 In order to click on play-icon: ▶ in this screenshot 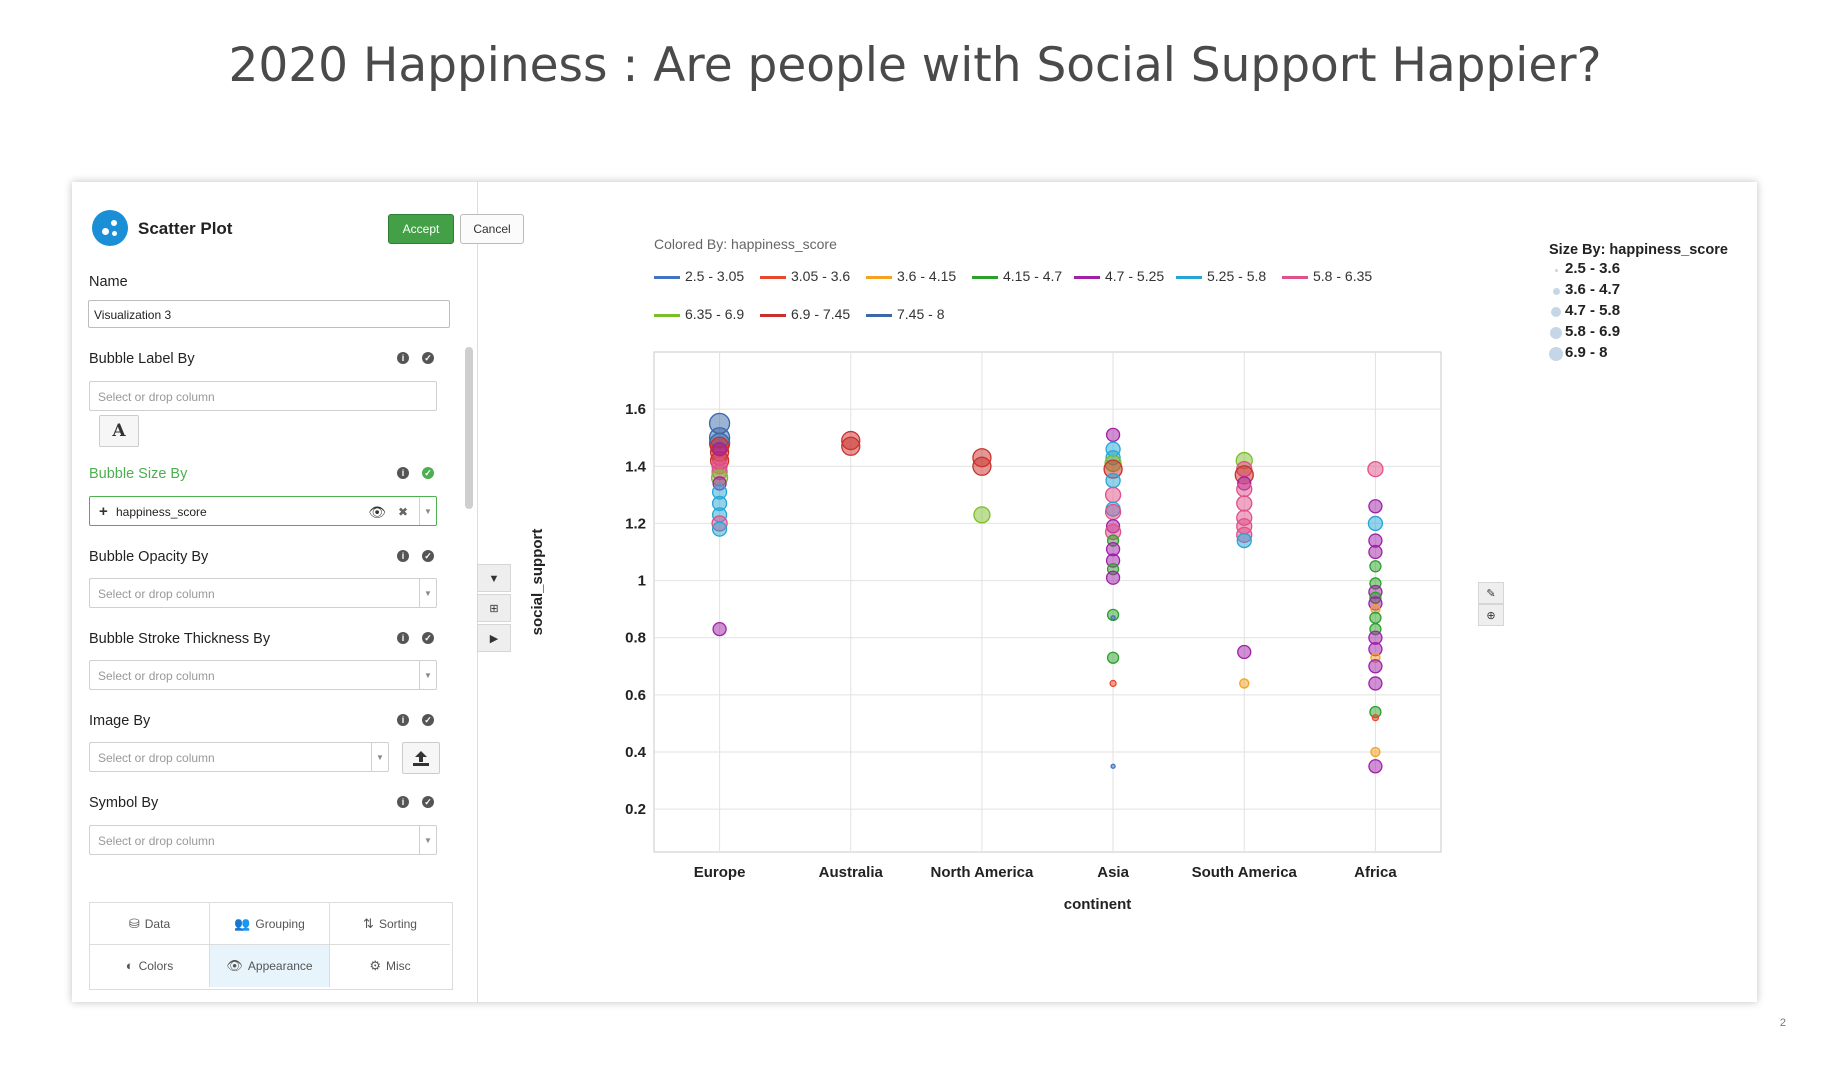, I will do `click(494, 638)`.